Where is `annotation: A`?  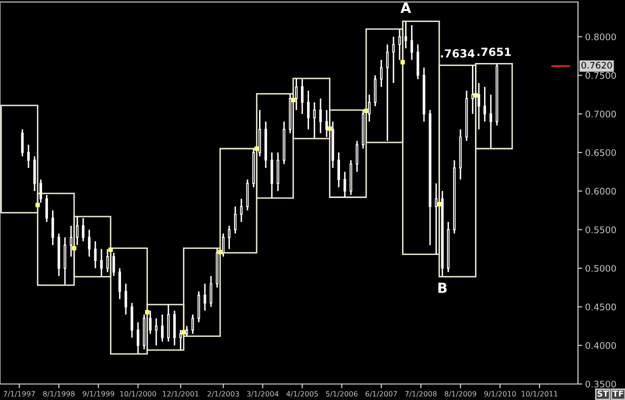 annotation: A is located at coordinates (406, 7).